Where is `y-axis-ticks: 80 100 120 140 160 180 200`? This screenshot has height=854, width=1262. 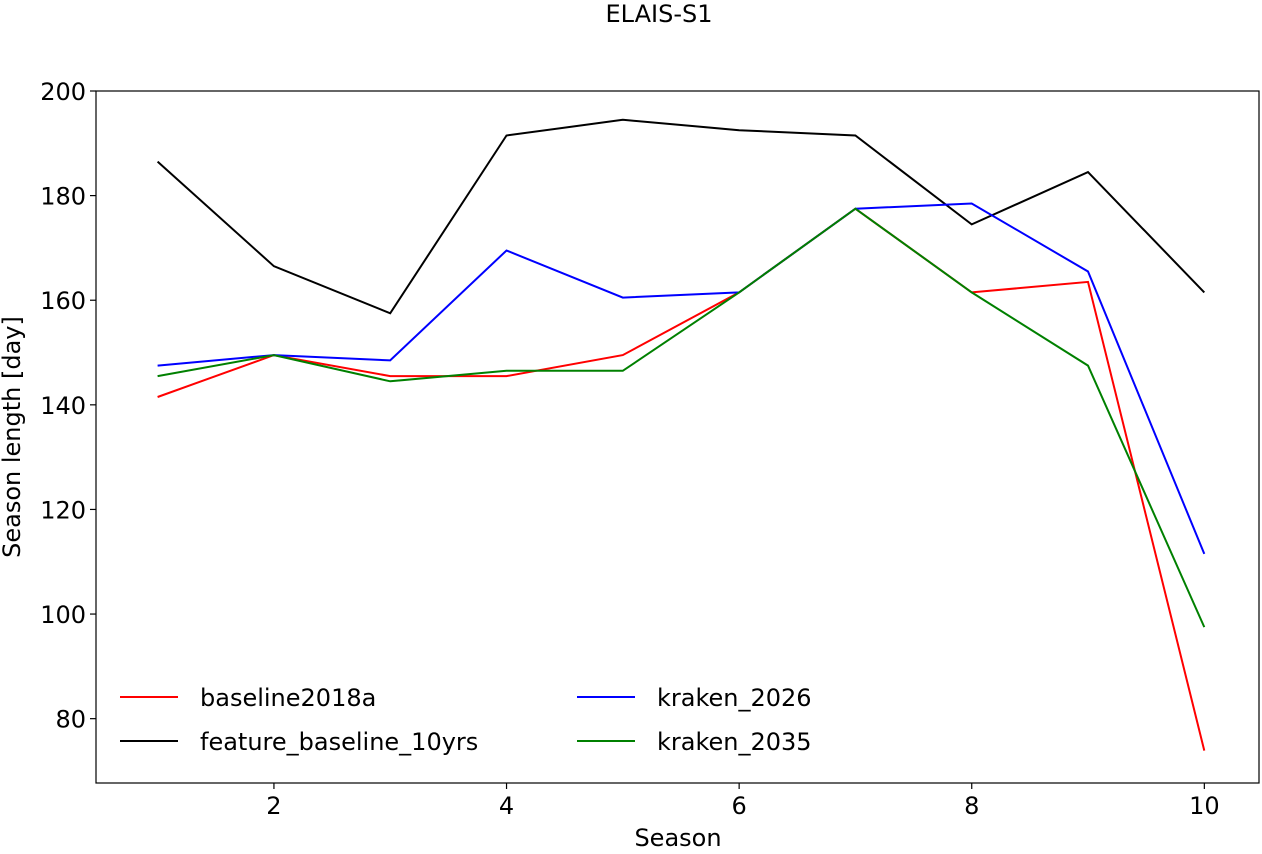 y-axis-ticks: 80 100 120 140 160 180 200 is located at coordinates (68, 406).